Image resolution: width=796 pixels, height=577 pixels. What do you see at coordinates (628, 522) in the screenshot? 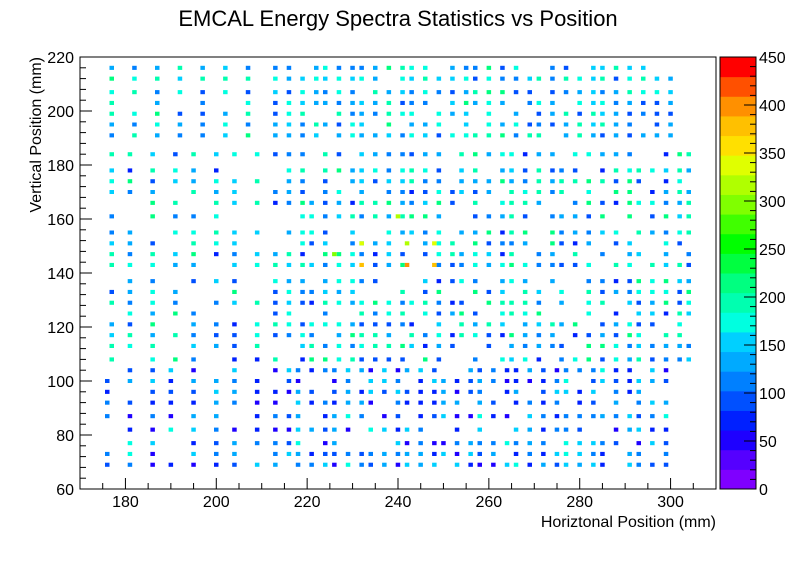
I see `x-axis-label: Horiztonal Position (mm)` at bounding box center [628, 522].